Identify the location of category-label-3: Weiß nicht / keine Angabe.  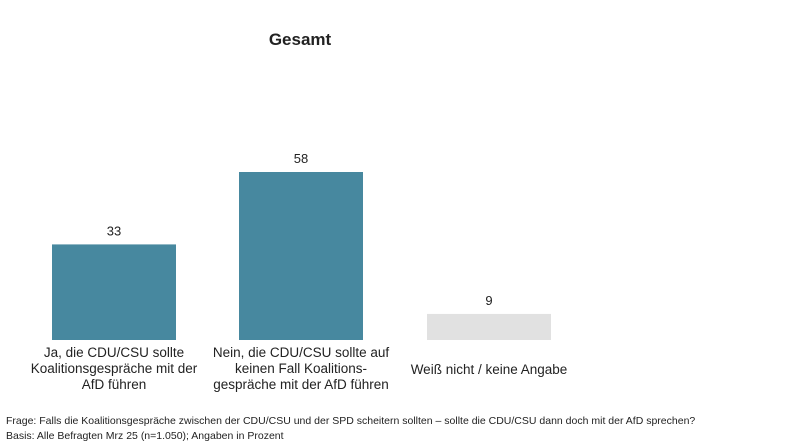
(489, 370).